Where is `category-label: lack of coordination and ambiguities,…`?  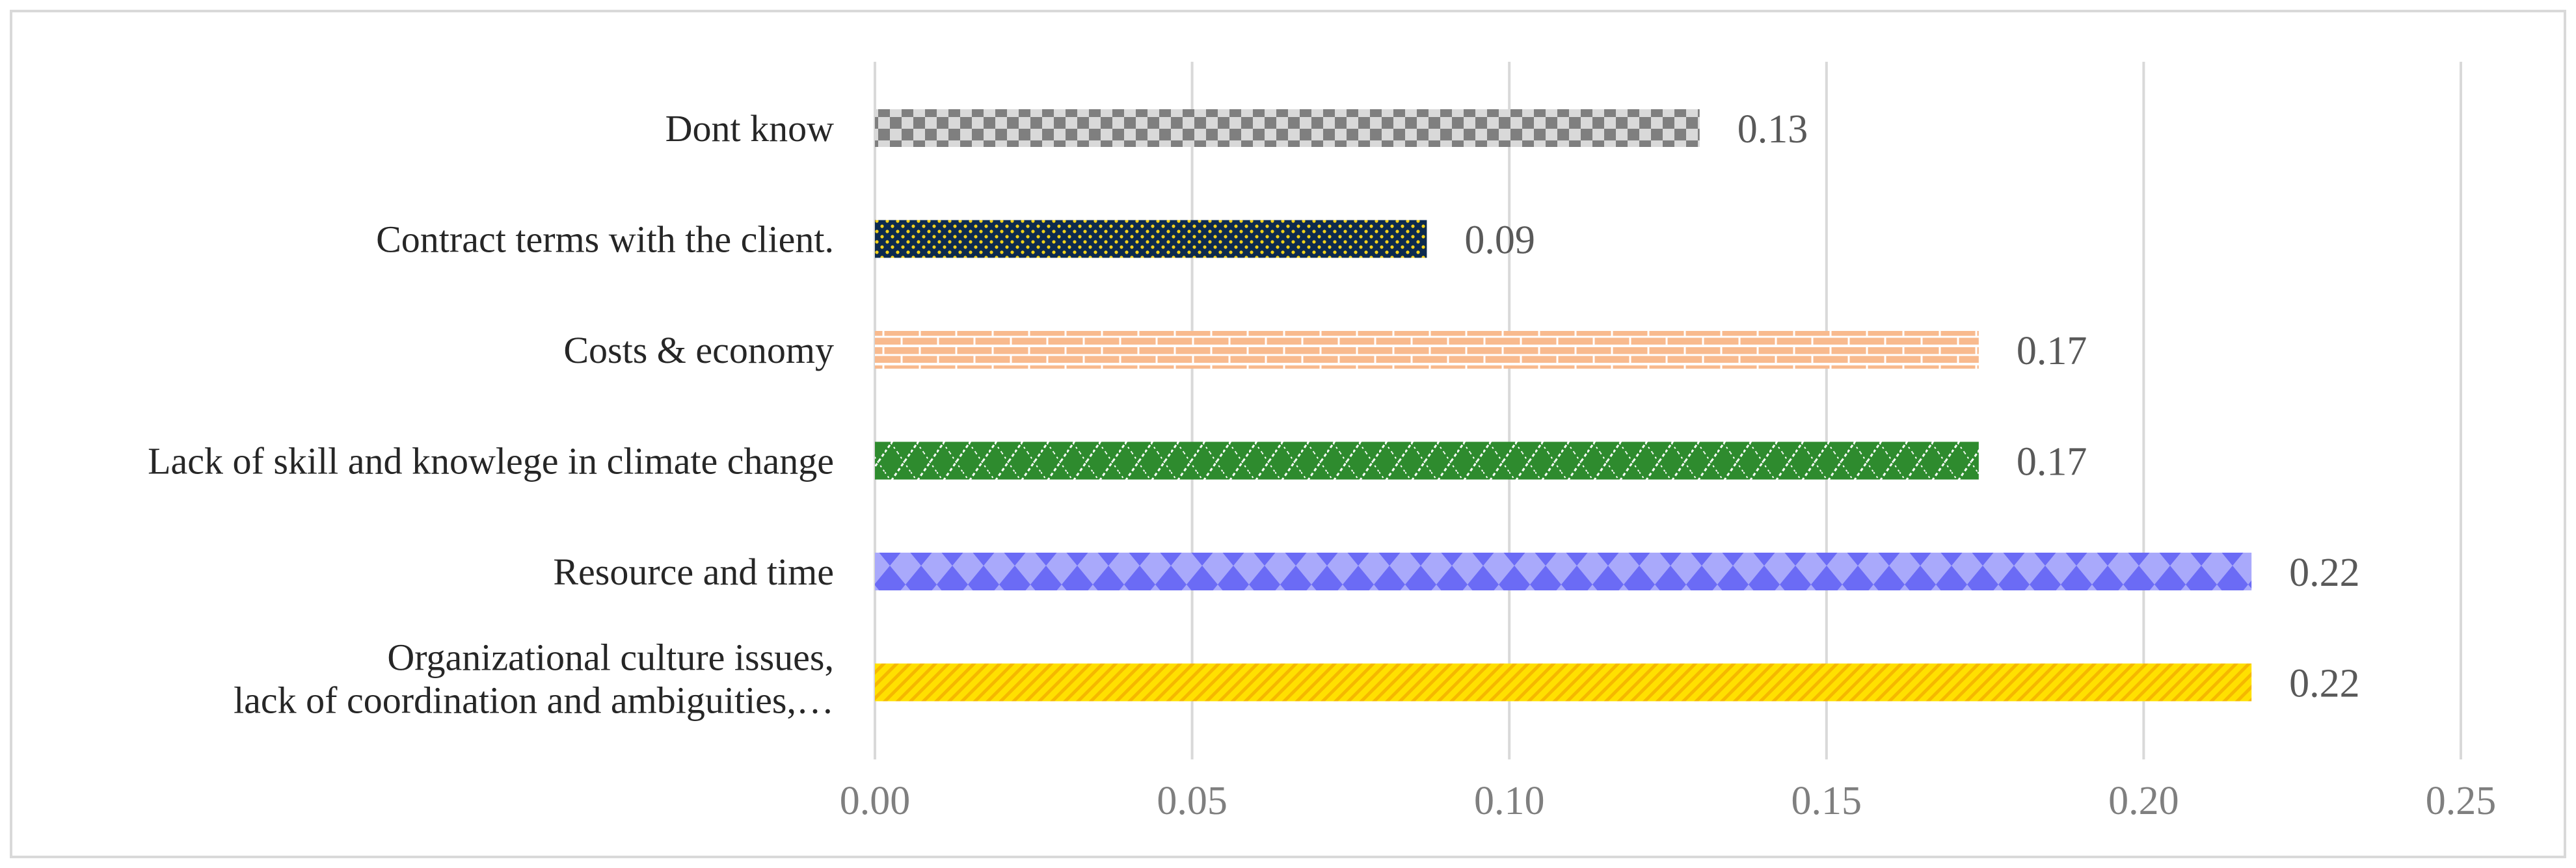 category-label: lack of coordination and ambiguities,… is located at coordinates (534, 700).